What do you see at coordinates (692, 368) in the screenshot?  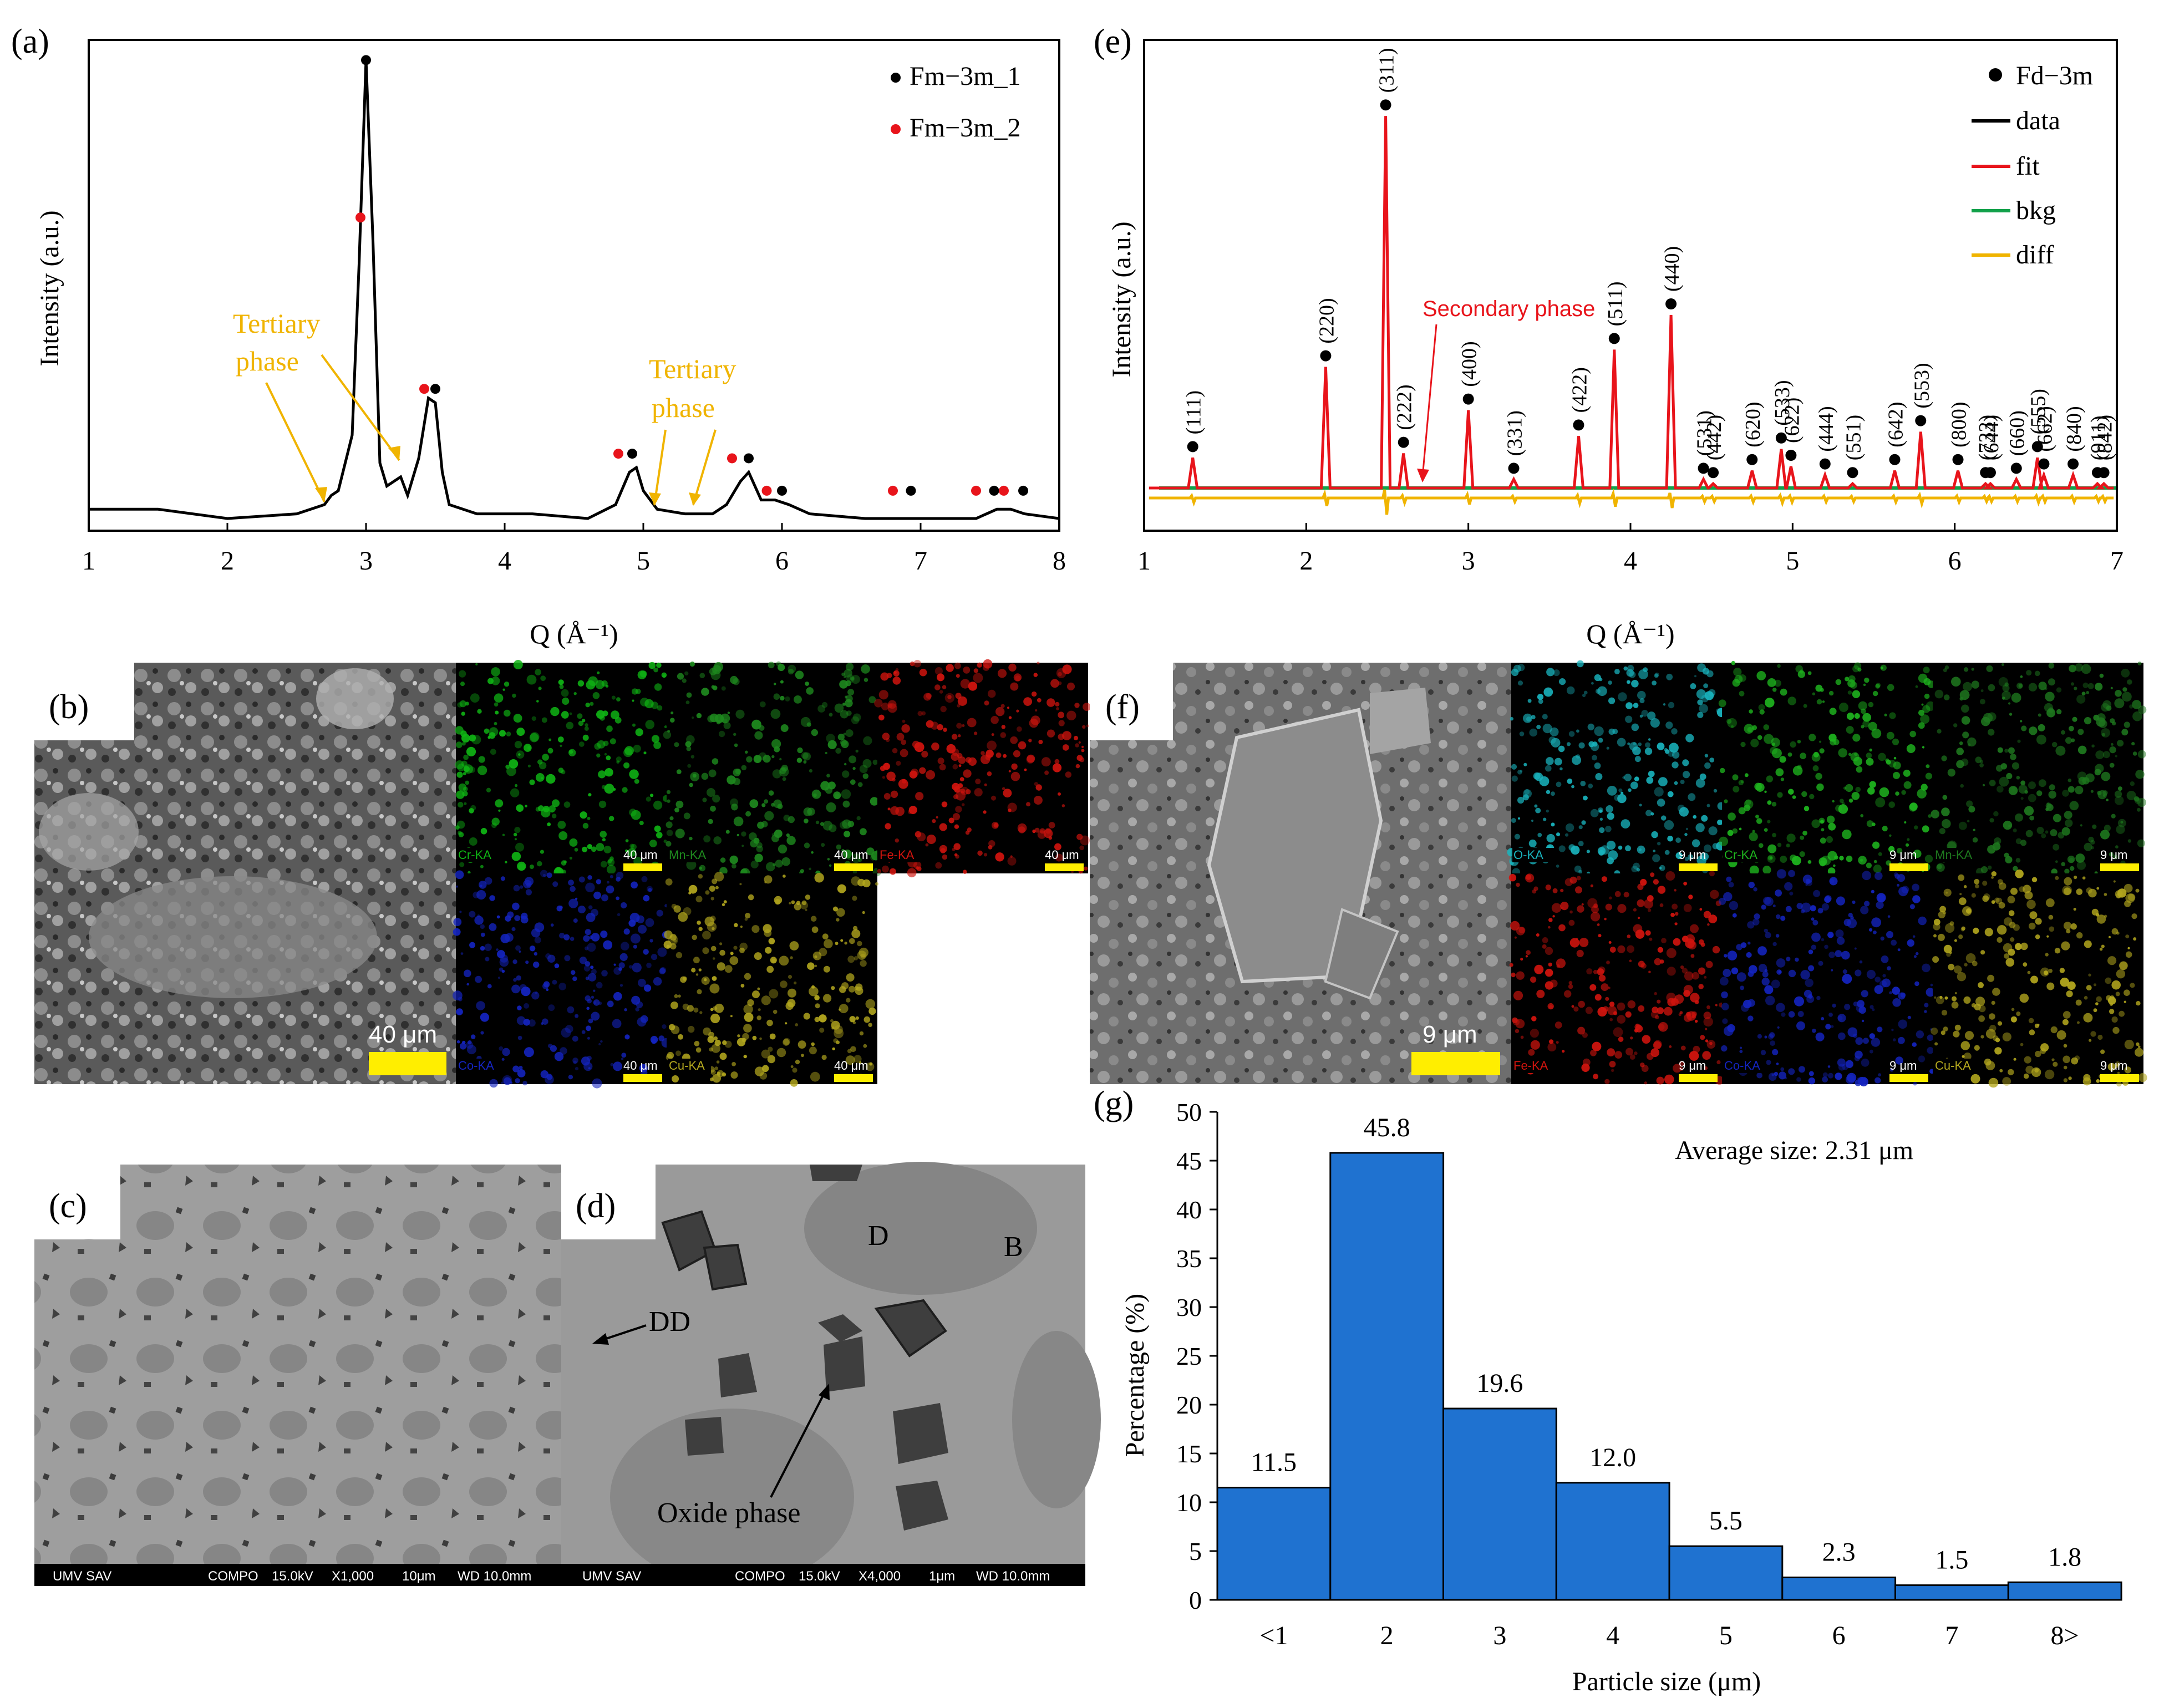 I see `annotation-tertiary-2-line1: Tertiary` at bounding box center [692, 368].